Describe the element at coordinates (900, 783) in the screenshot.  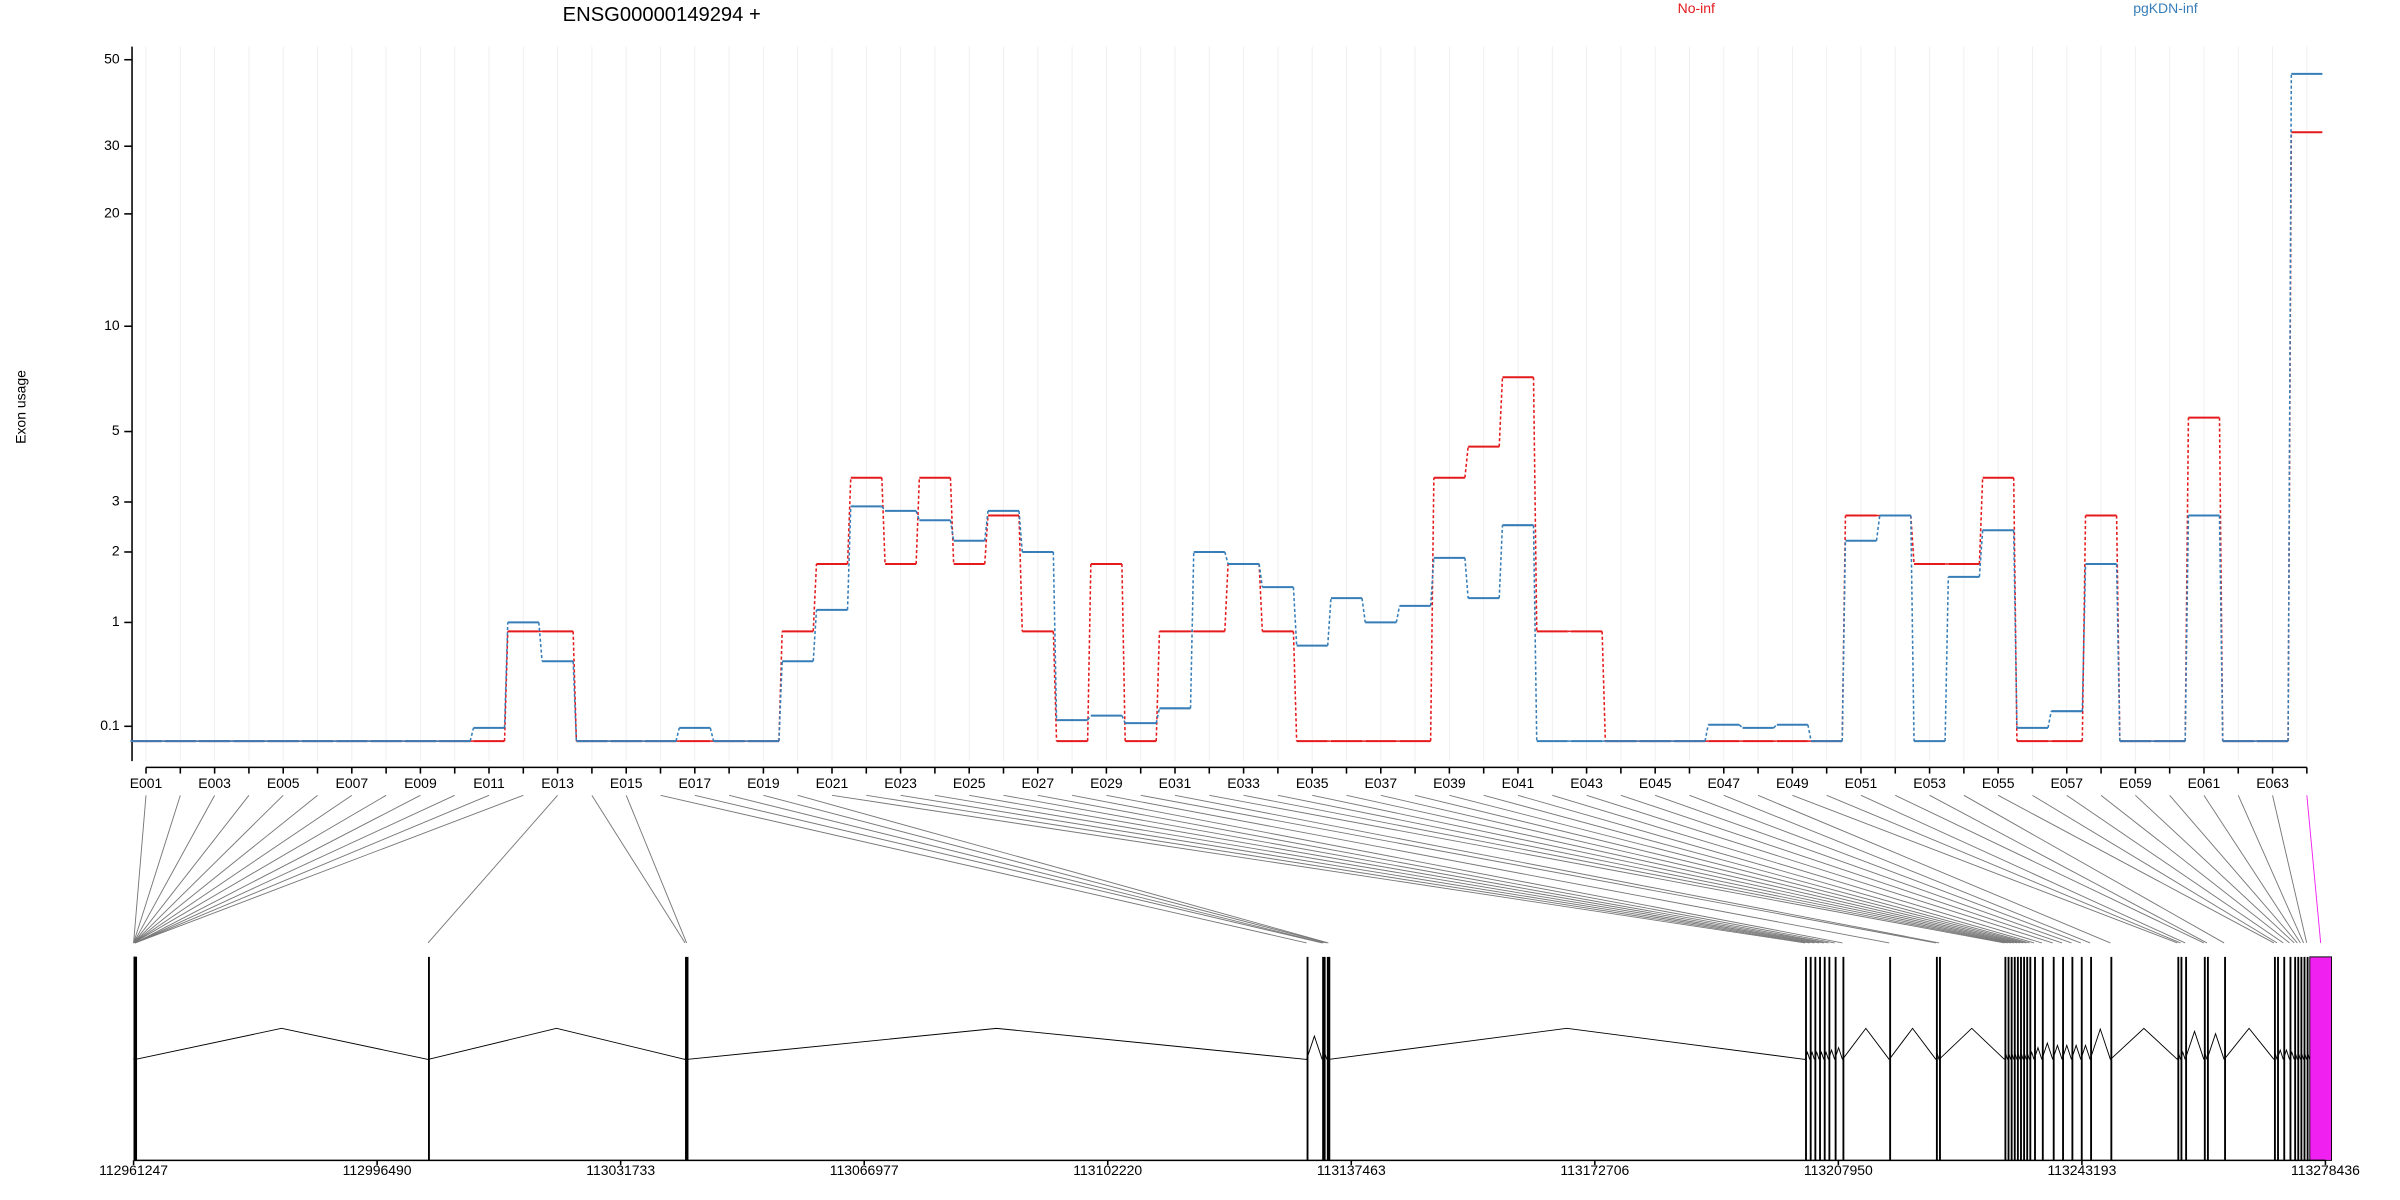
I see `x-tick-label: E023` at that location.